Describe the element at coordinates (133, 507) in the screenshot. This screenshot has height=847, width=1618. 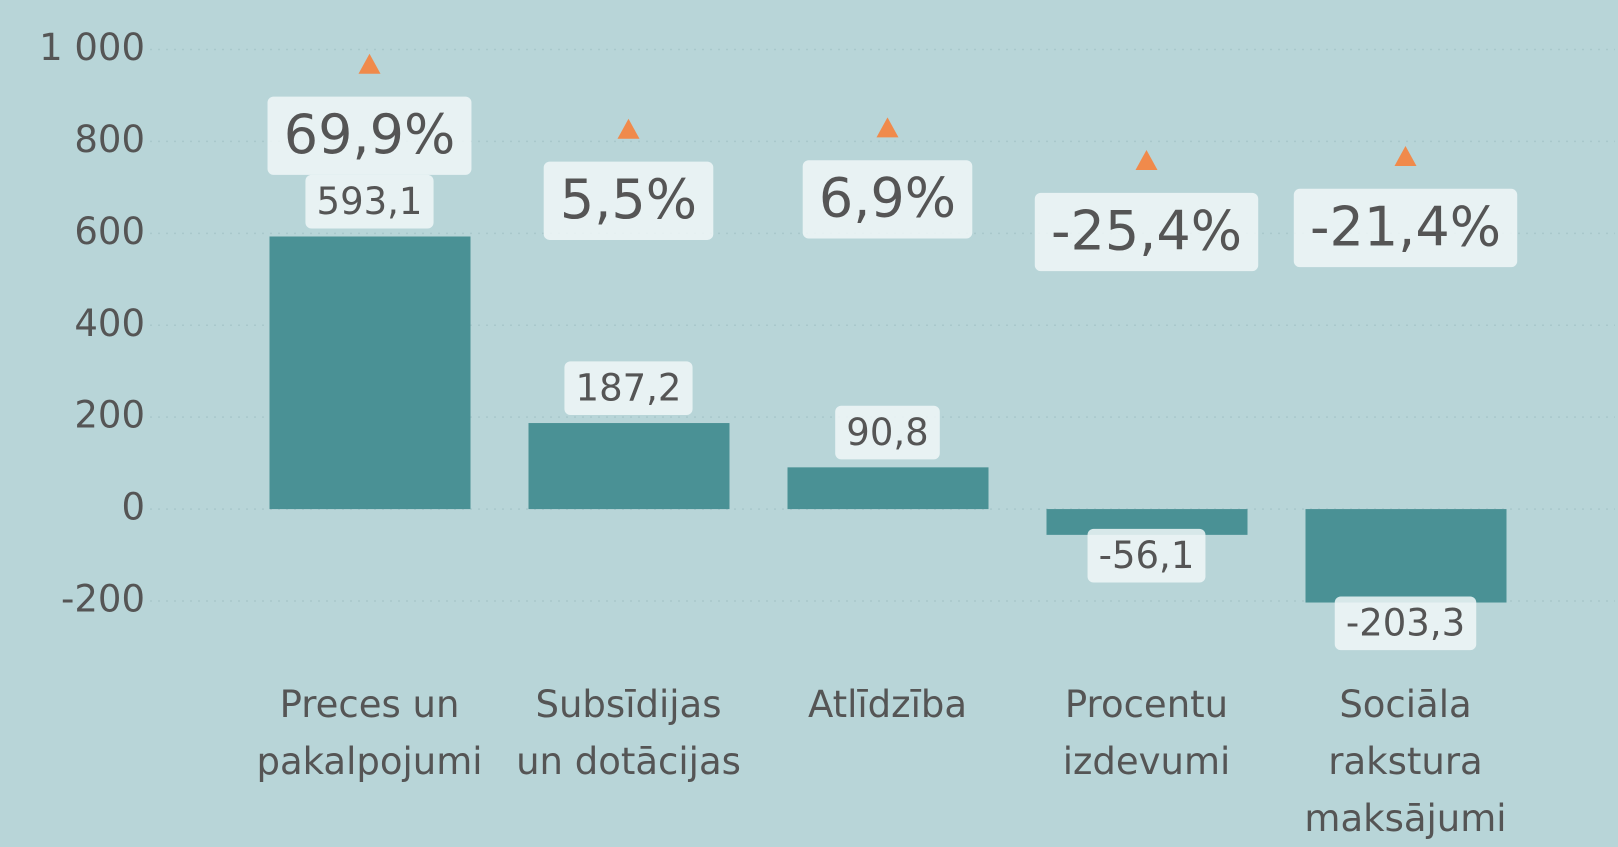
I see `y-tick-label: 0` at that location.